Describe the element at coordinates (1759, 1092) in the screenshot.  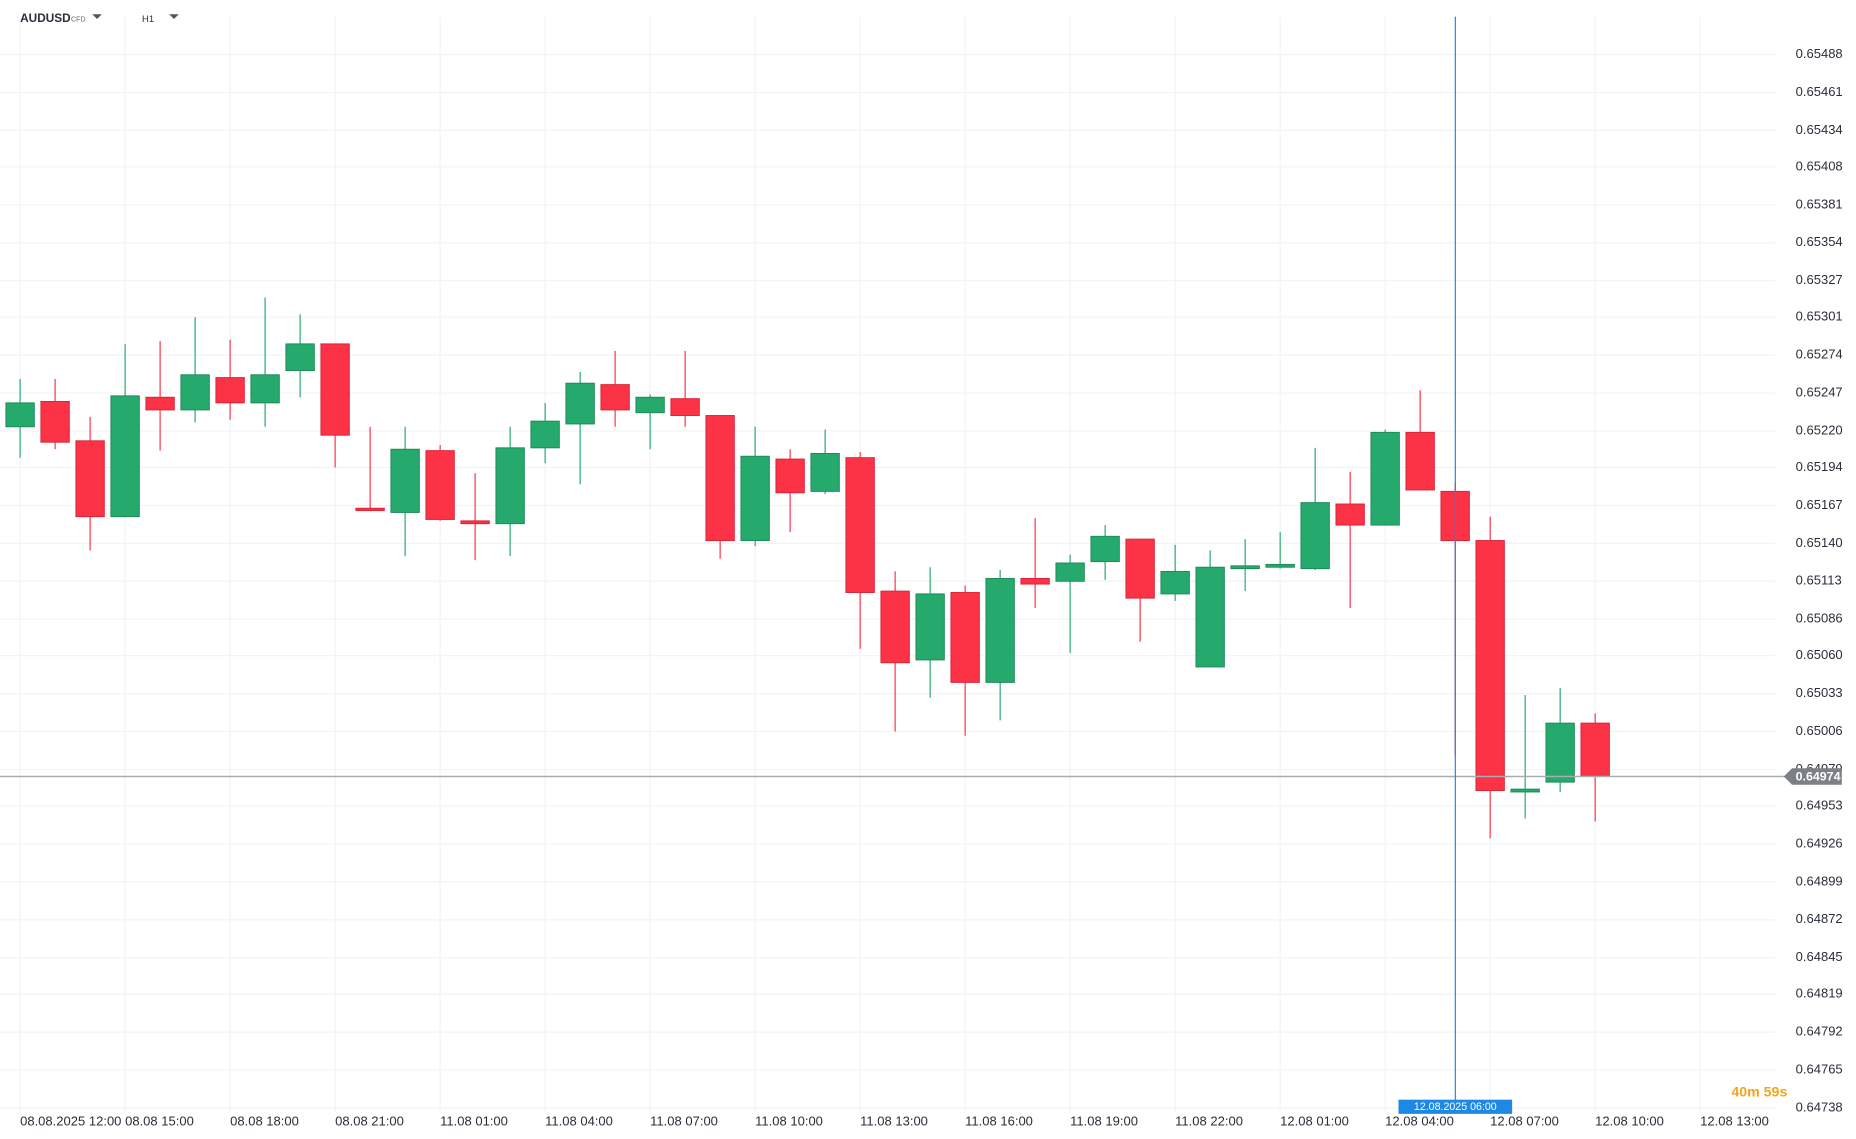
I see `bar-countdown: 40m 59s` at that location.